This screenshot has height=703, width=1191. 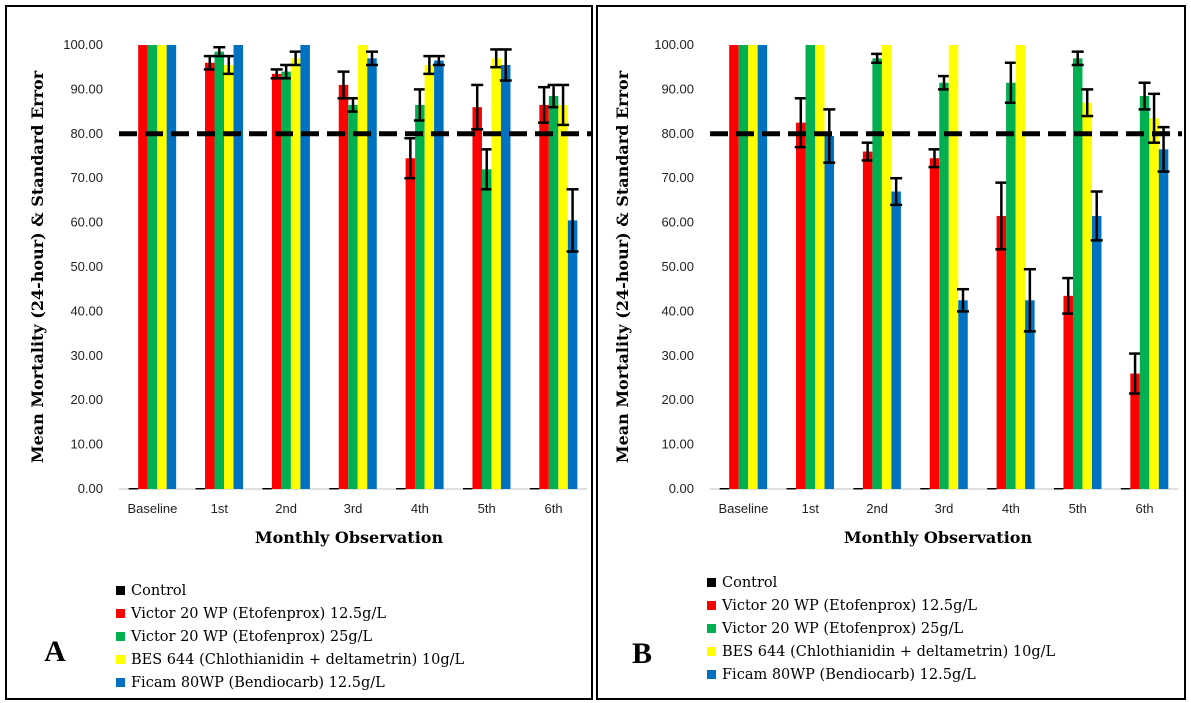 I want to click on y-tick-label: 20.00, so click(x=677, y=399).